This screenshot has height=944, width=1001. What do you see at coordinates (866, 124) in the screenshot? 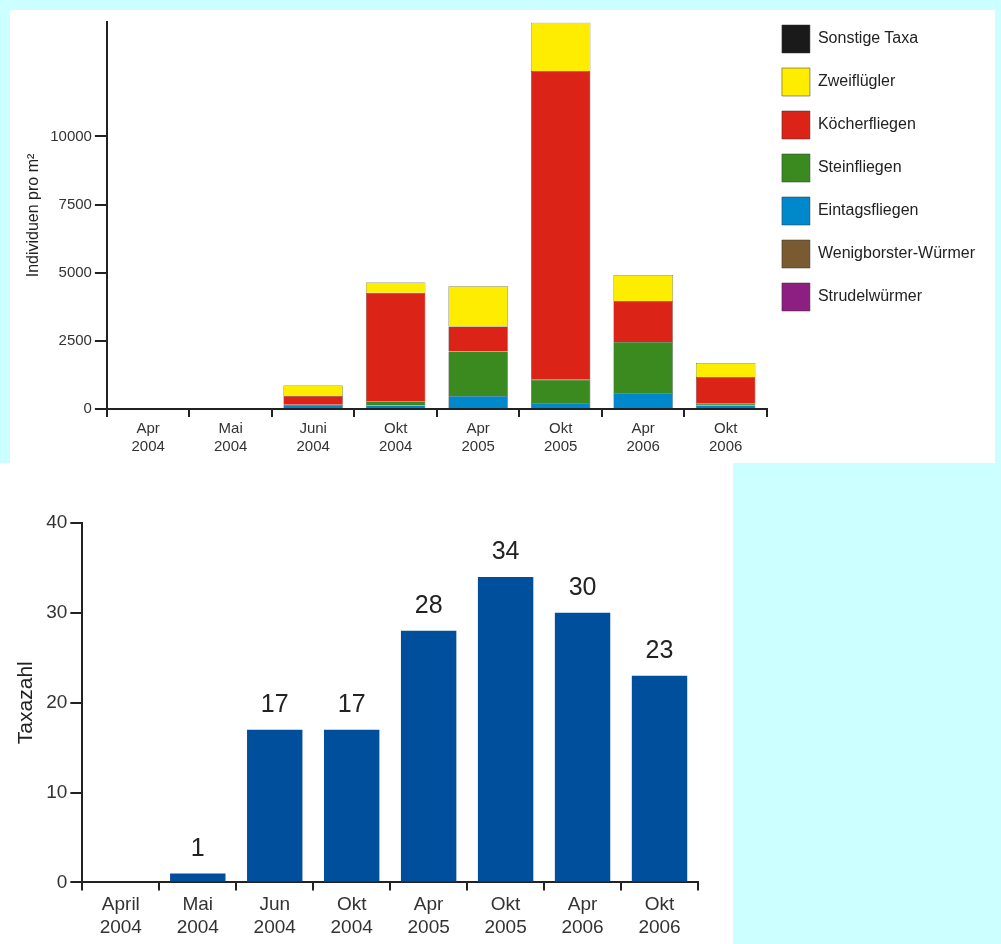
I see `legend-label: Köcherfliegen` at bounding box center [866, 124].